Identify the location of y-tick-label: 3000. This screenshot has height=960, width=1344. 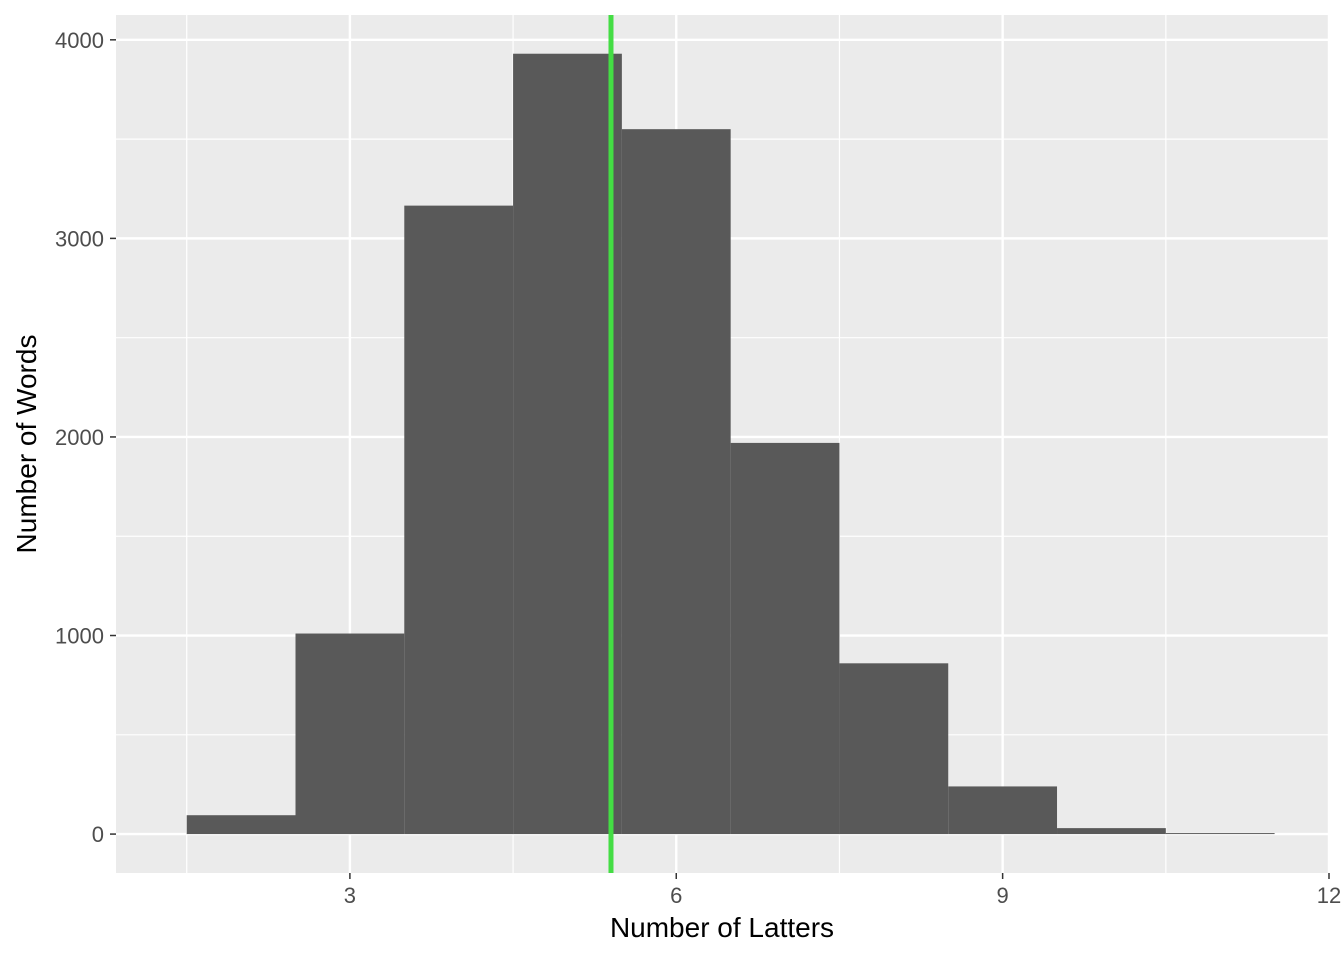
(79, 238).